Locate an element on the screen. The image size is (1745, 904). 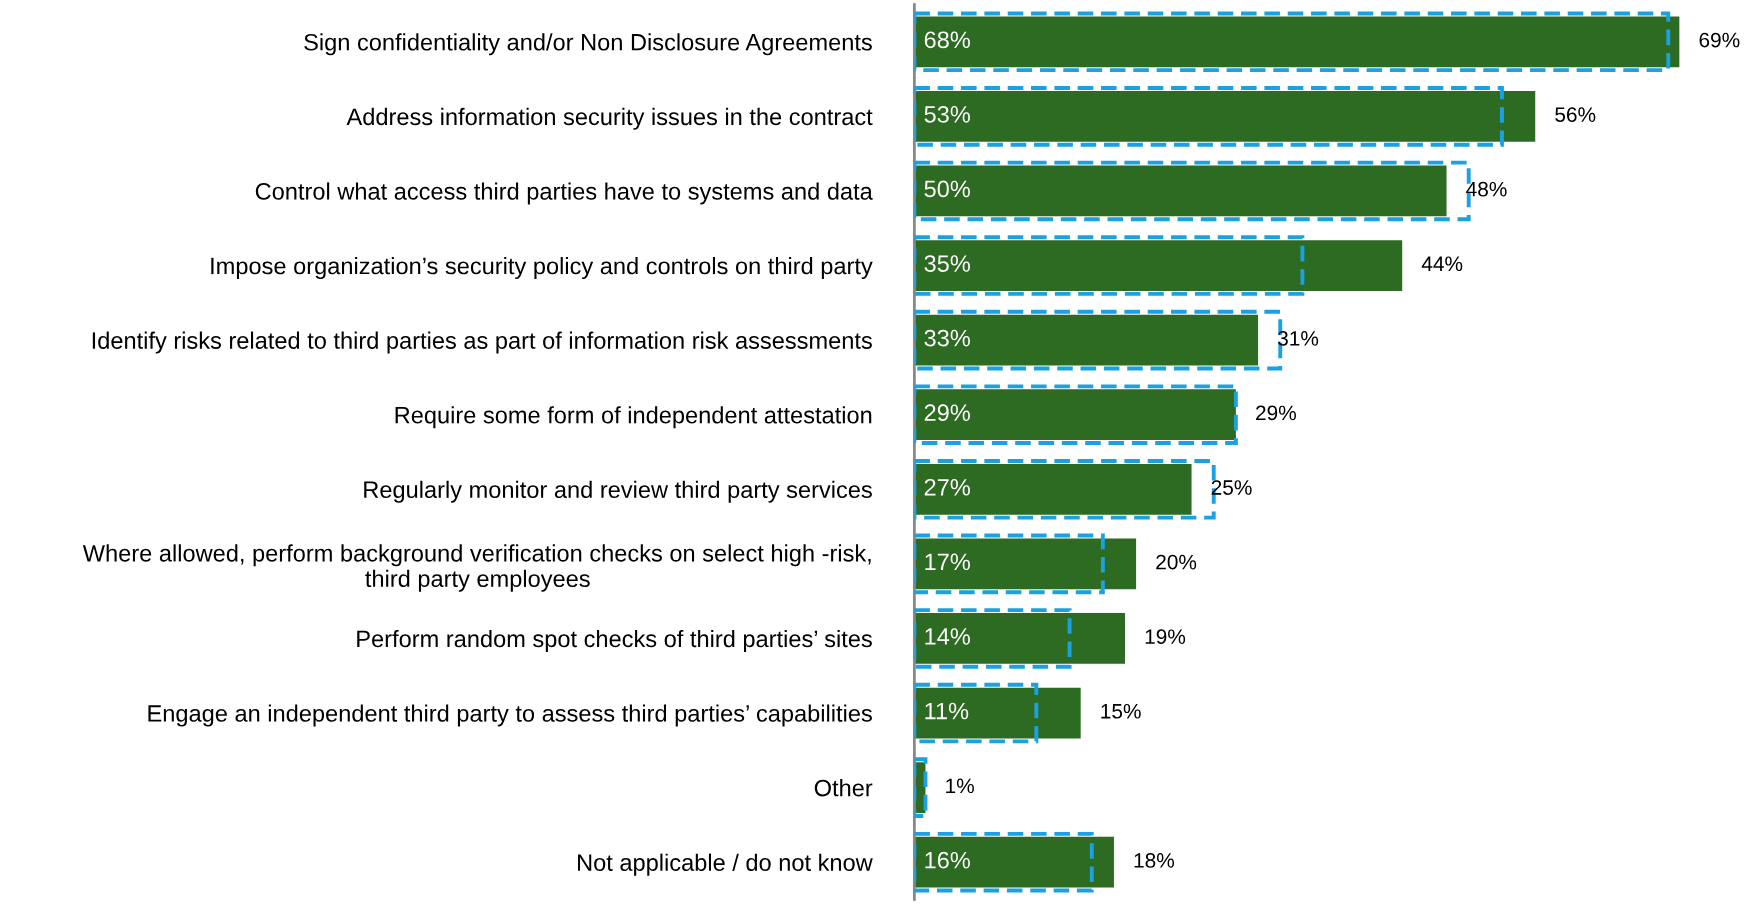
data-label: 20% is located at coordinates (1176, 562).